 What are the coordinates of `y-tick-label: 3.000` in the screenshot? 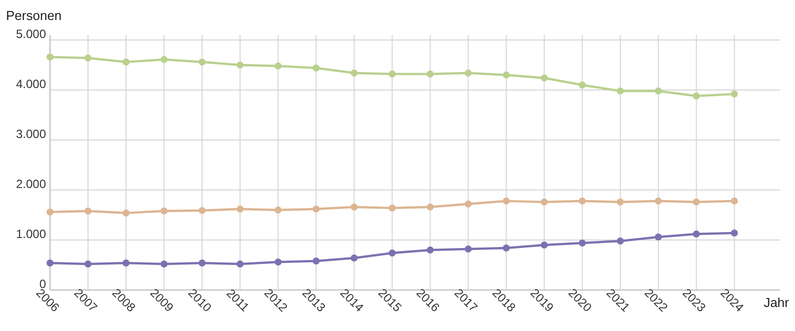 It's located at (31, 134).